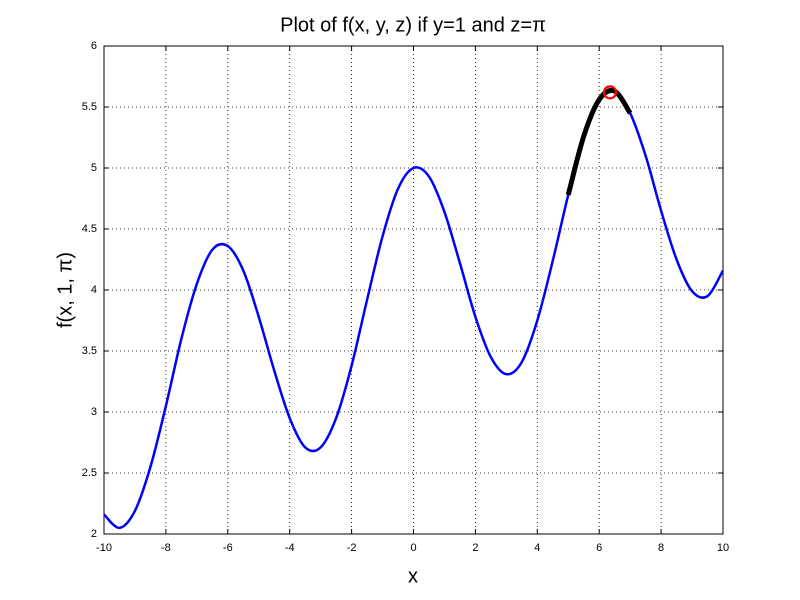 This screenshot has width=800, height=600. I want to click on y-tick-label: 4.5, so click(89, 229).